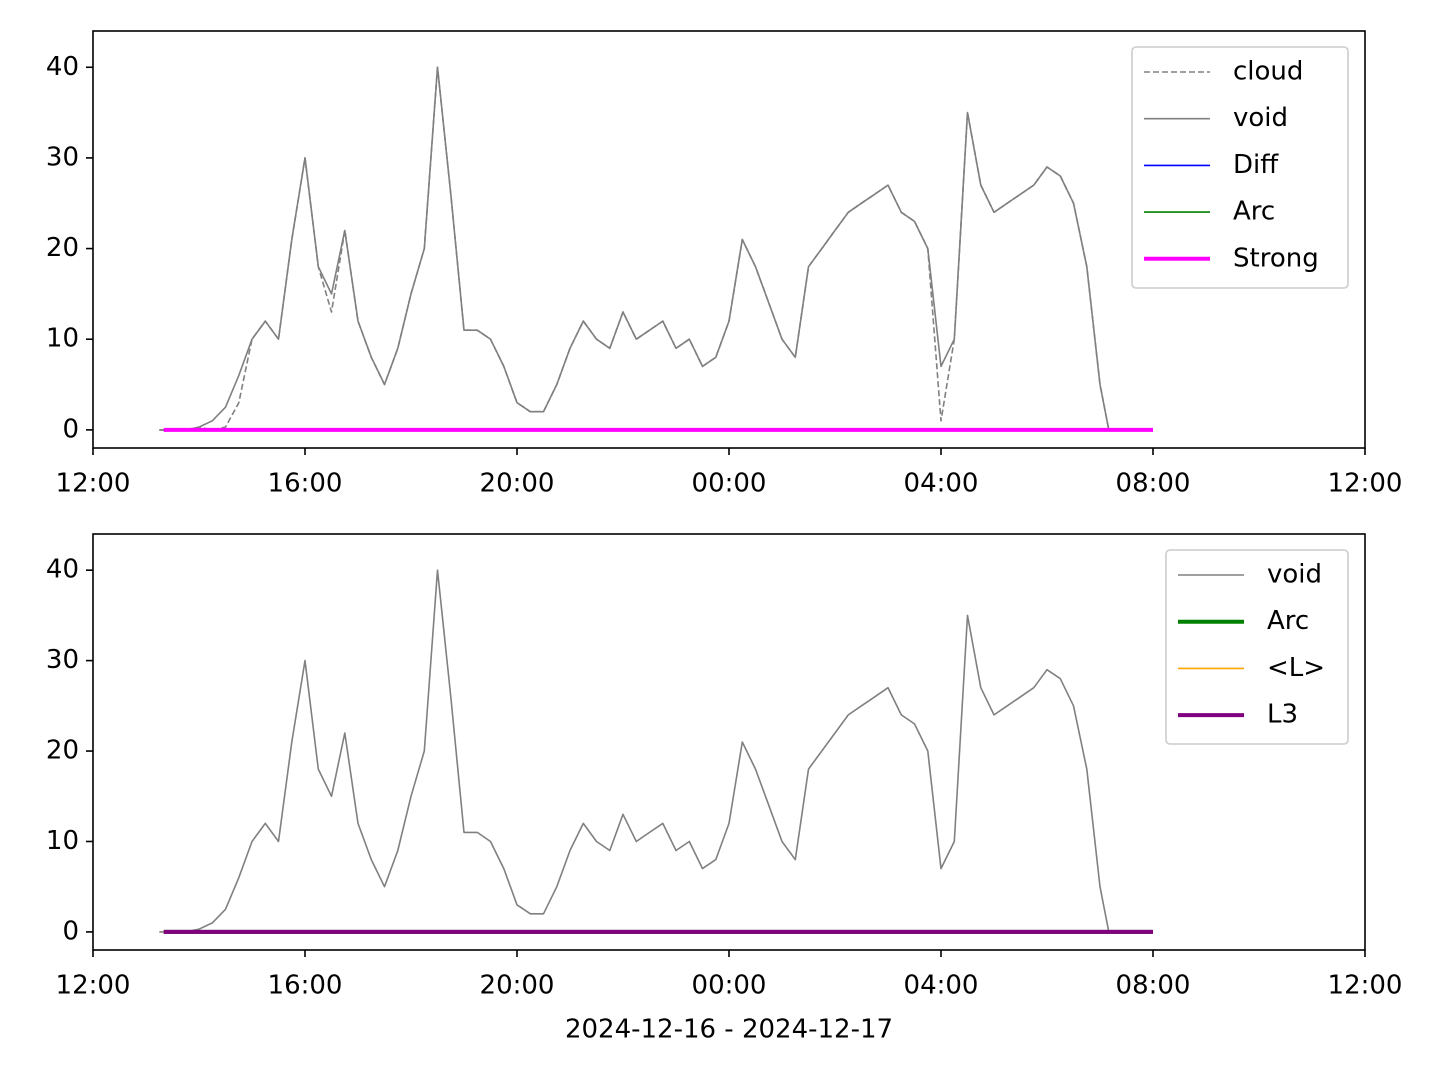 Image resolution: width=1440 pixels, height=1080 pixels. Describe the element at coordinates (1256, 165) in the screenshot. I see `legend-label: Diff` at that location.